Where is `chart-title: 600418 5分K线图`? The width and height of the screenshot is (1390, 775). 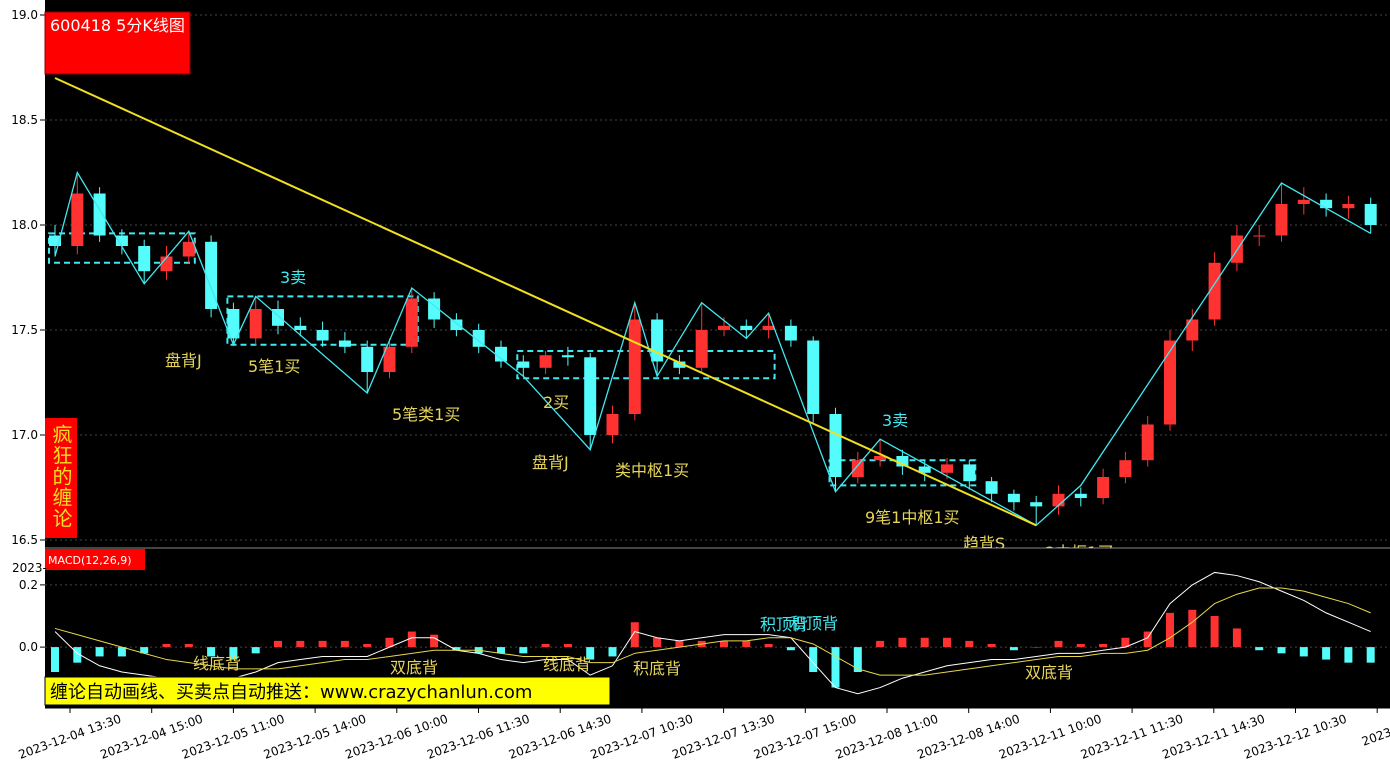
chart-title: 600418 5分K线图 is located at coordinates (117, 25).